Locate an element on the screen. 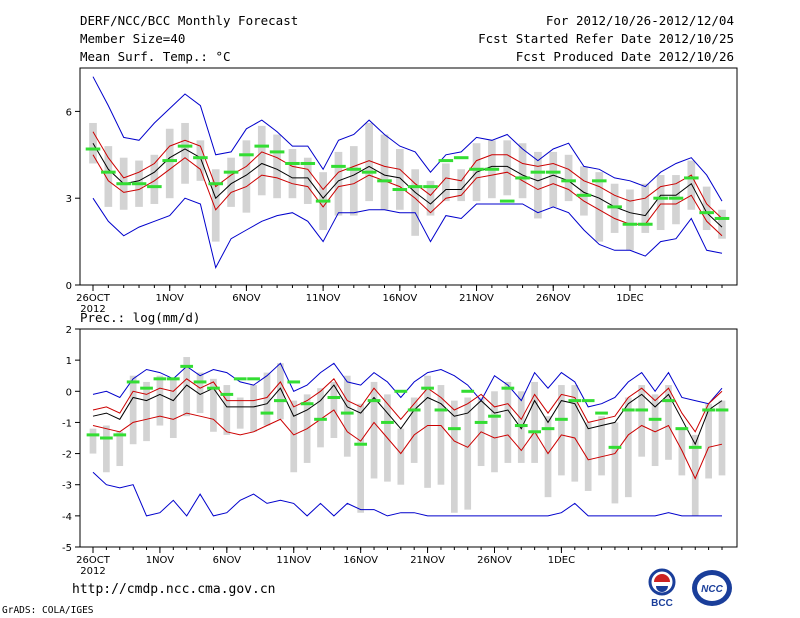 The height and width of the screenshot is (618, 800). y-tick-label: -5 is located at coordinates (67, 548).